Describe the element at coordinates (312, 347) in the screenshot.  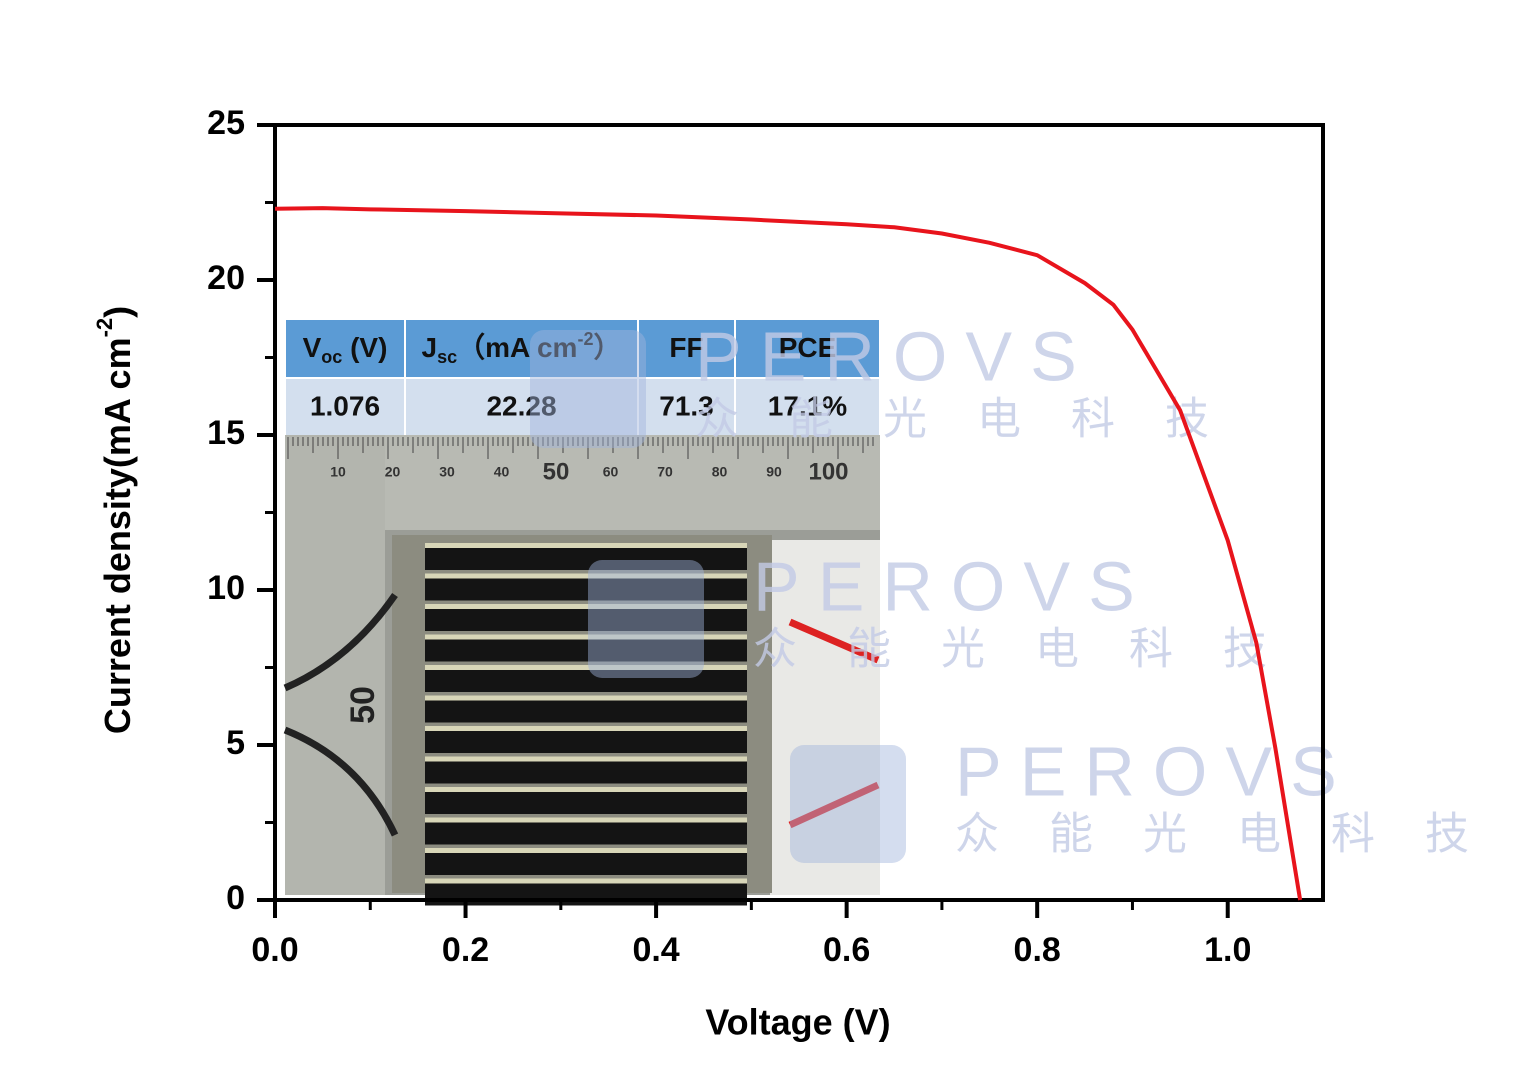
I see `table-header-part: V` at that location.